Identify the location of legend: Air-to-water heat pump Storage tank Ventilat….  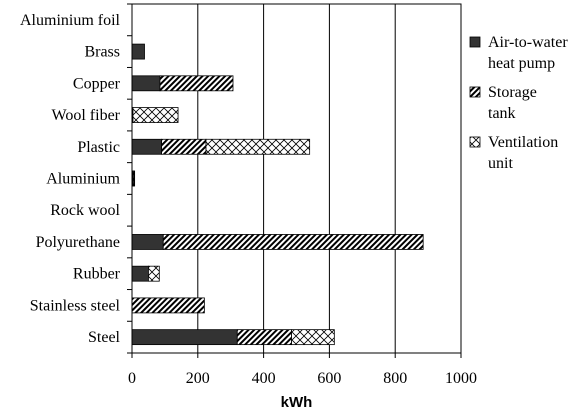
(518, 103).